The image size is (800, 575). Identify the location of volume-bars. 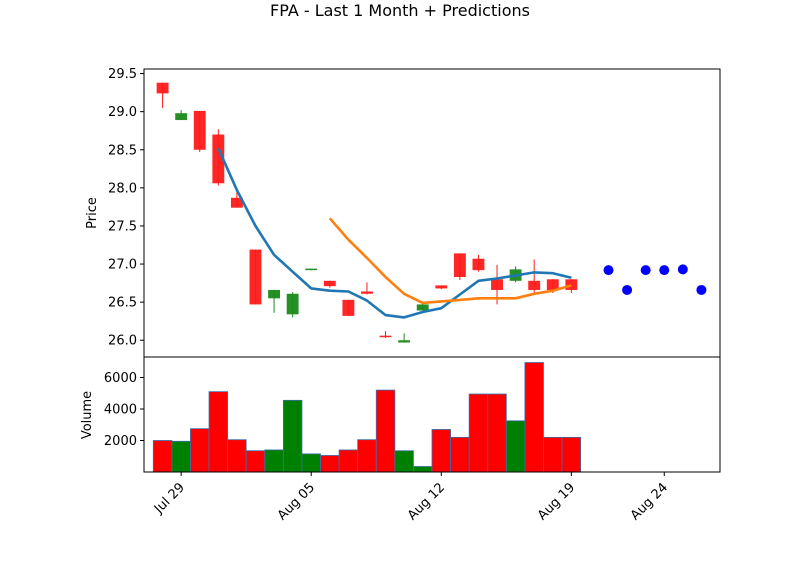
(367, 417).